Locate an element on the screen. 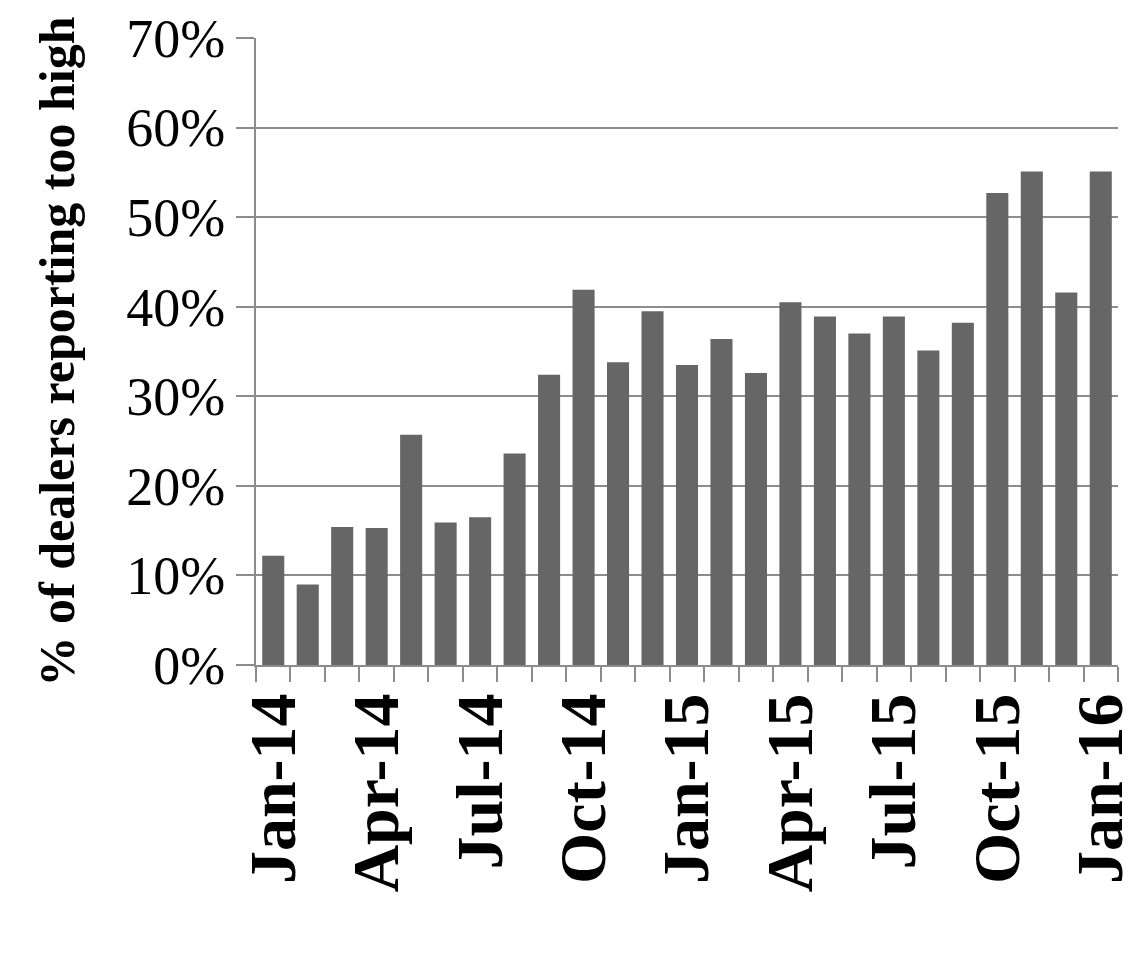 The height and width of the screenshot is (961, 1136). x-tick-label: Oct-14 is located at coordinates (583, 788).